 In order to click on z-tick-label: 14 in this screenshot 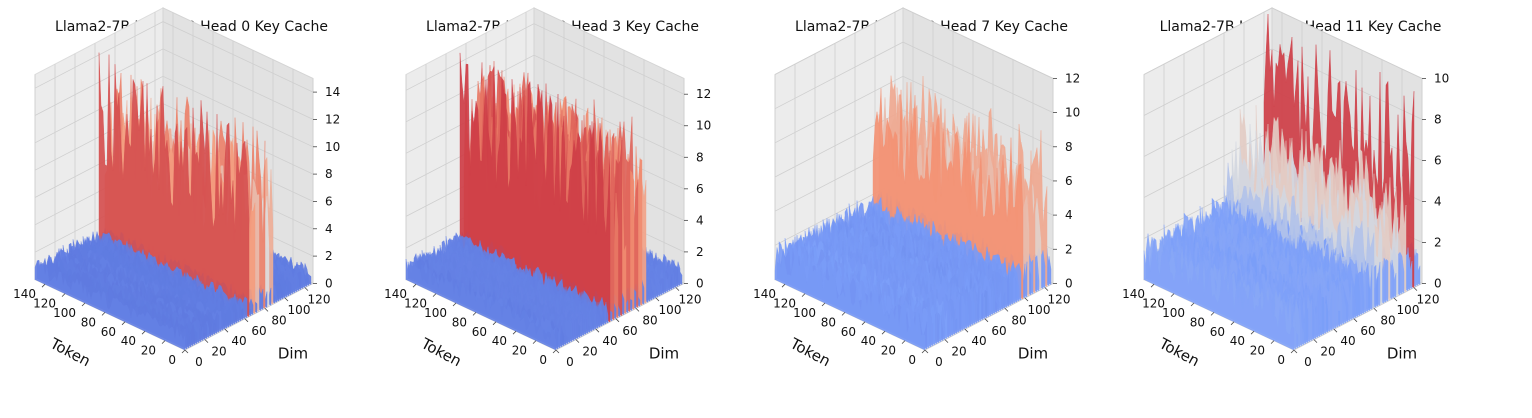, I will do `click(332, 92)`.